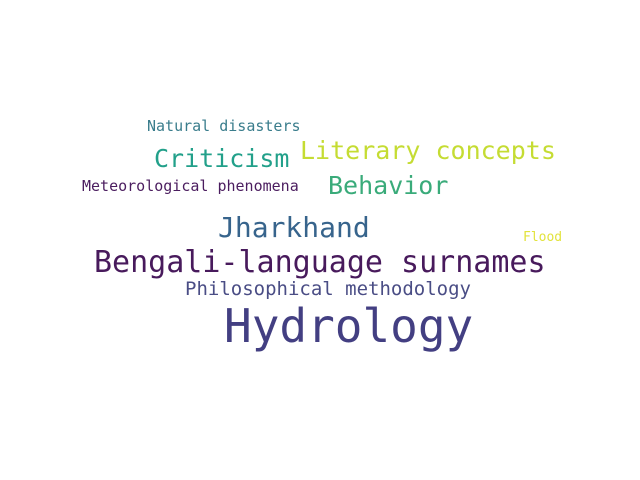  I want to click on word-criticism: Criticism, so click(222, 158).